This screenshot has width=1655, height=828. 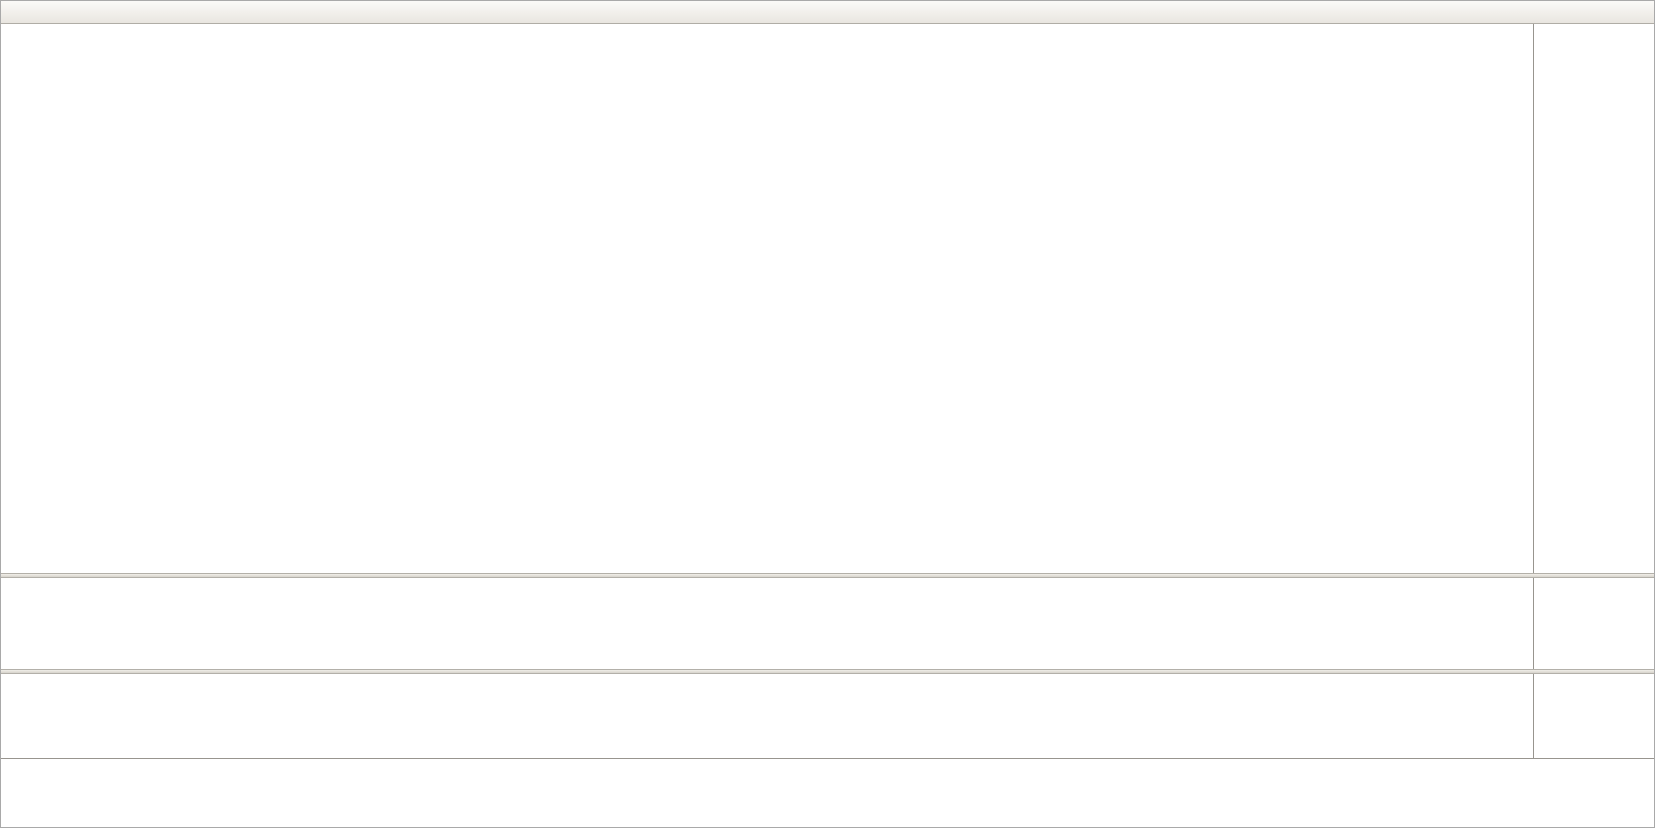 I want to click on macd-panel, so click(x=827, y=623).